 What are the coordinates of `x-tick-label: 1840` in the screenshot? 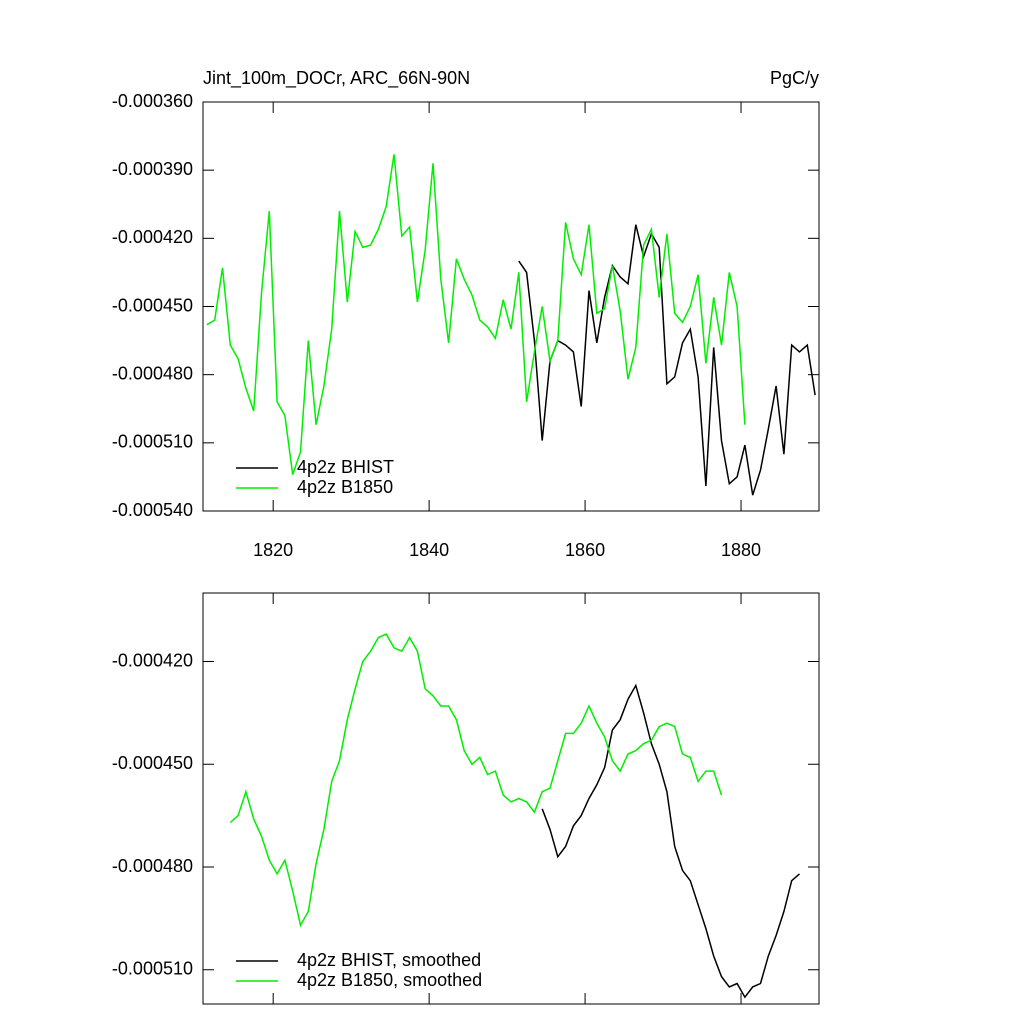 It's located at (429, 550).